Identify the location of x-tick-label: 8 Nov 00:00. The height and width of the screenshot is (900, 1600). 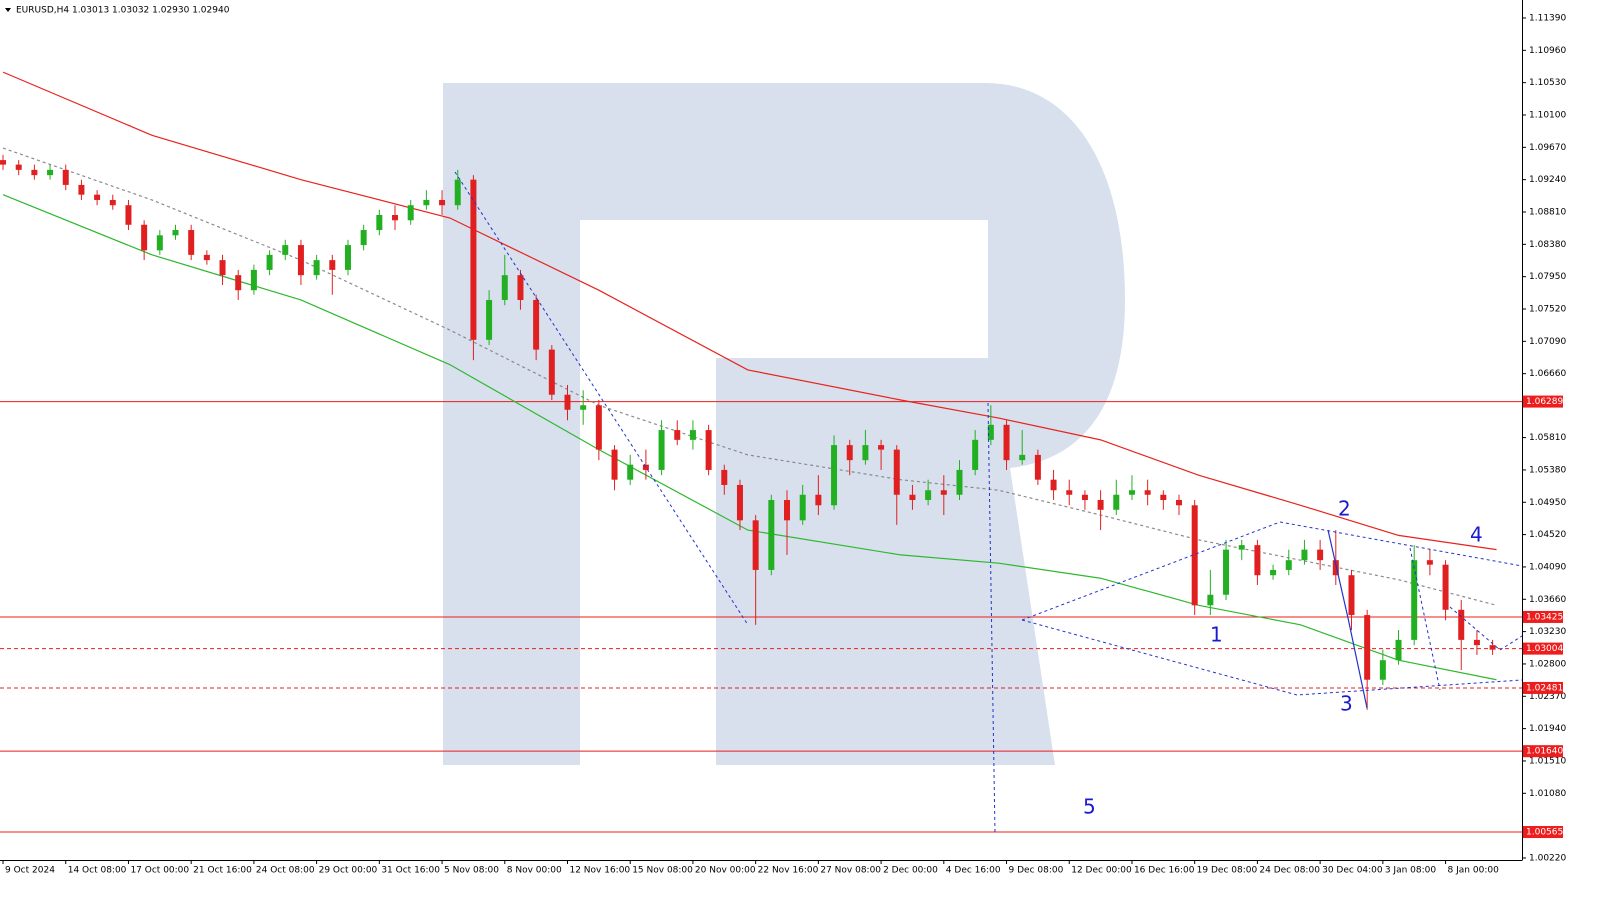
(534, 871).